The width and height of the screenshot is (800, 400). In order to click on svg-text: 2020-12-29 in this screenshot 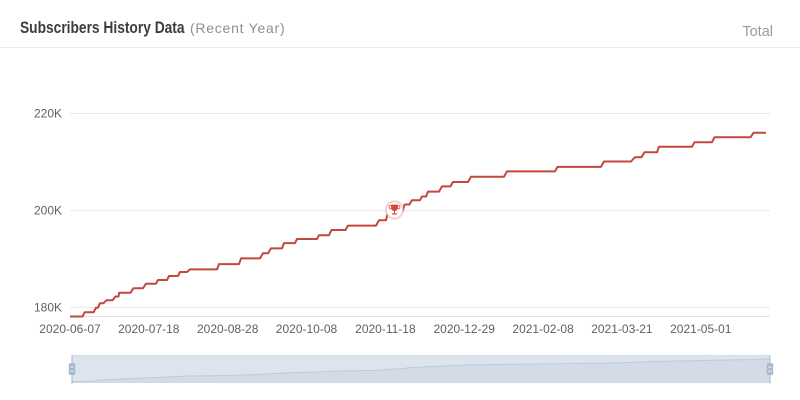, I will do `click(465, 329)`.